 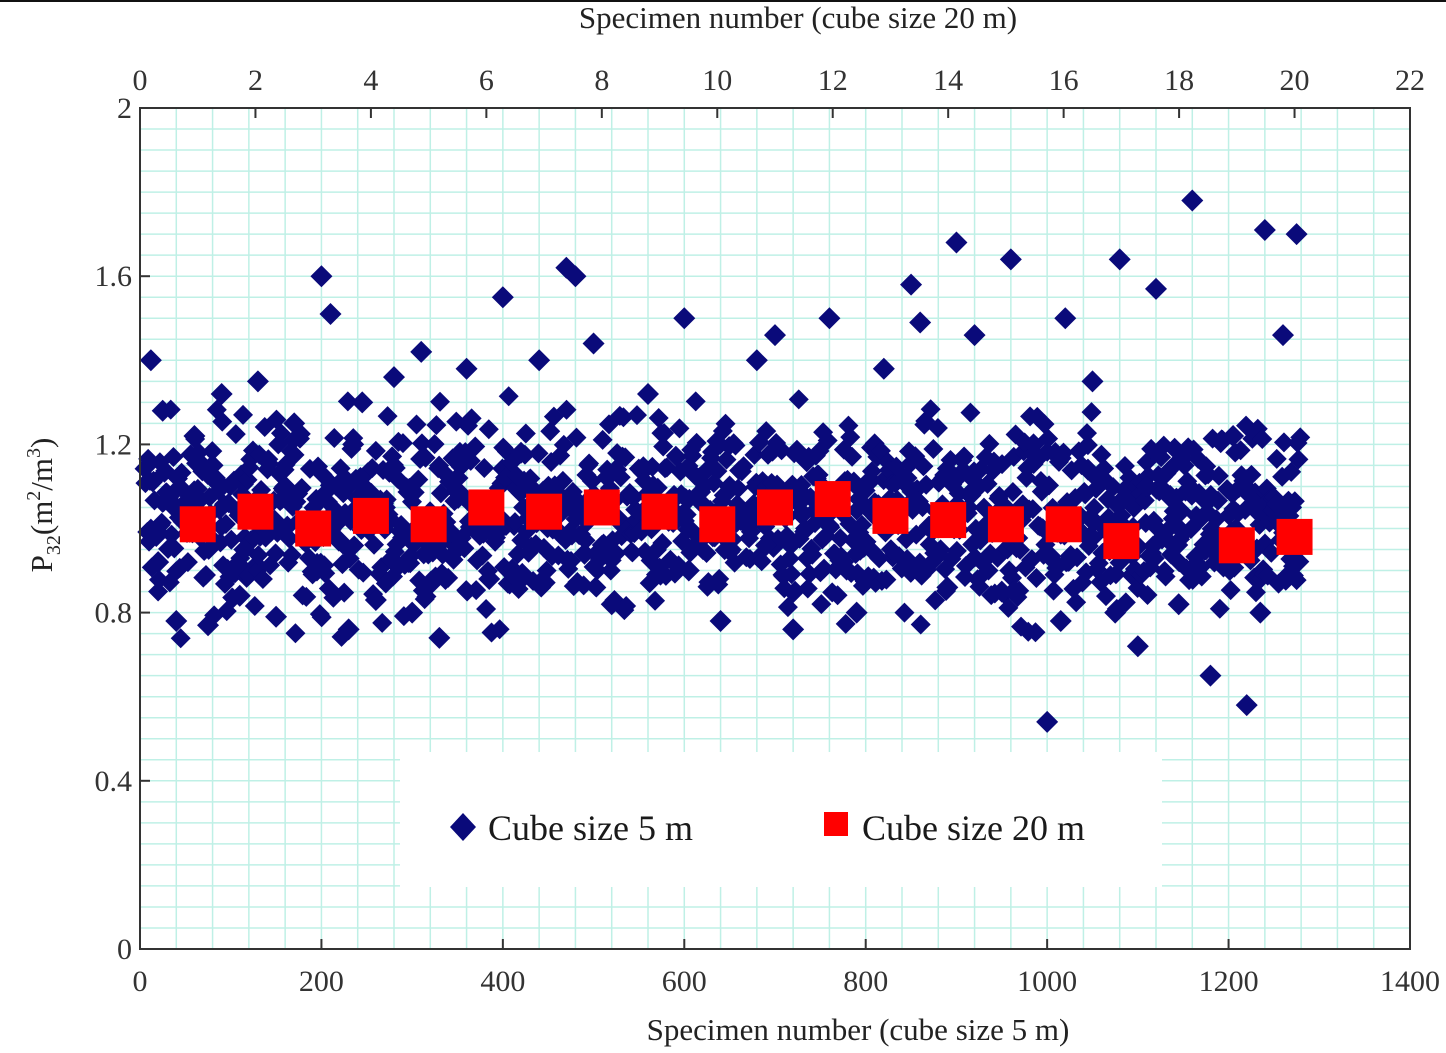 What do you see at coordinates (321, 981) in the screenshot?
I see `x-tick-label: 200` at bounding box center [321, 981].